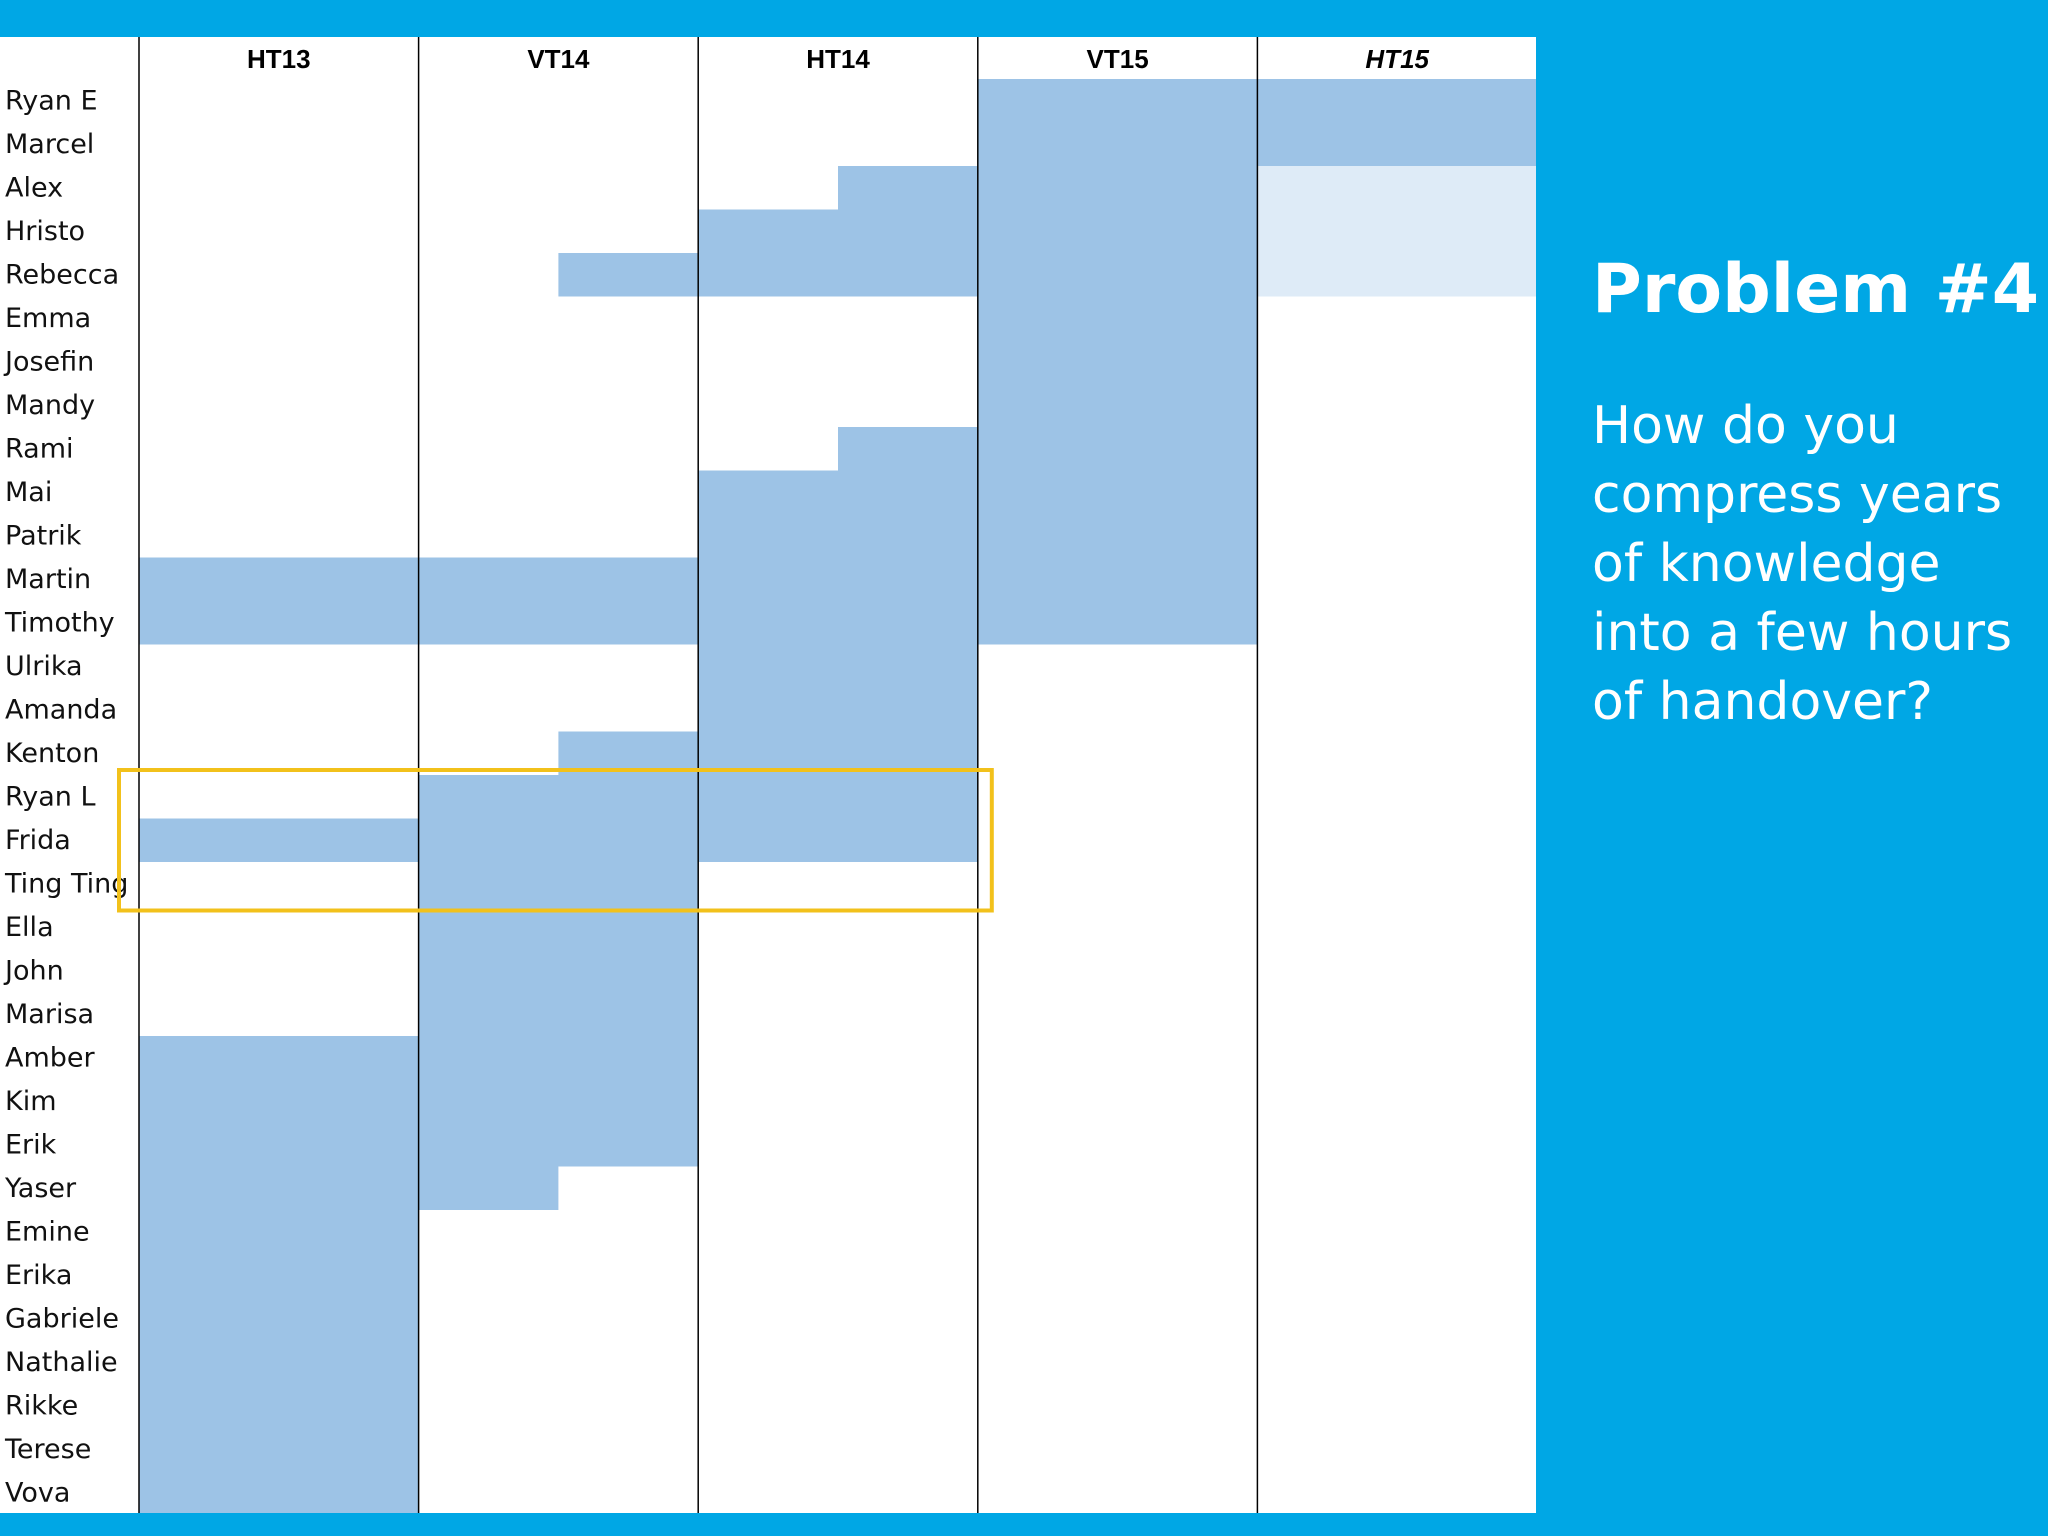 The height and width of the screenshot is (1536, 2048). Describe the element at coordinates (48, 579) in the screenshot. I see `row-label: Martin` at that location.